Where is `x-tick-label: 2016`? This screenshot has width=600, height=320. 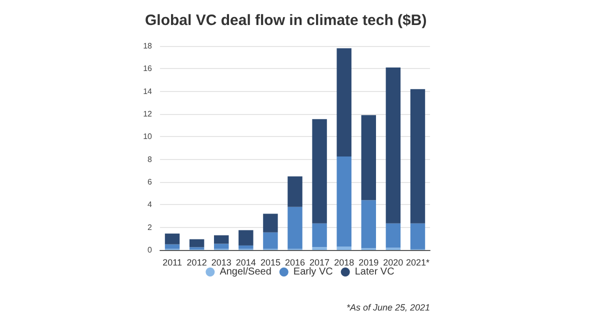
x-tick-label: 2016 is located at coordinates (295, 263).